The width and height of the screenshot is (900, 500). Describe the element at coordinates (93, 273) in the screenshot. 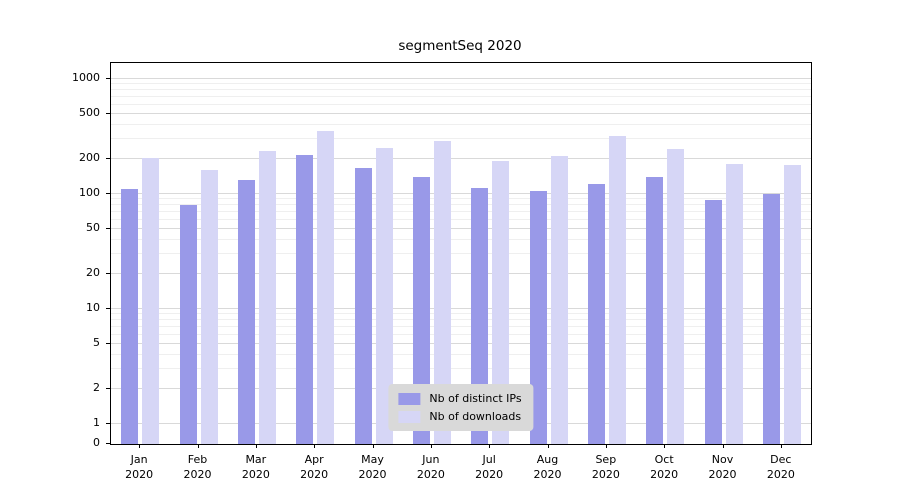

I see `y-tick-label: 20` at that location.